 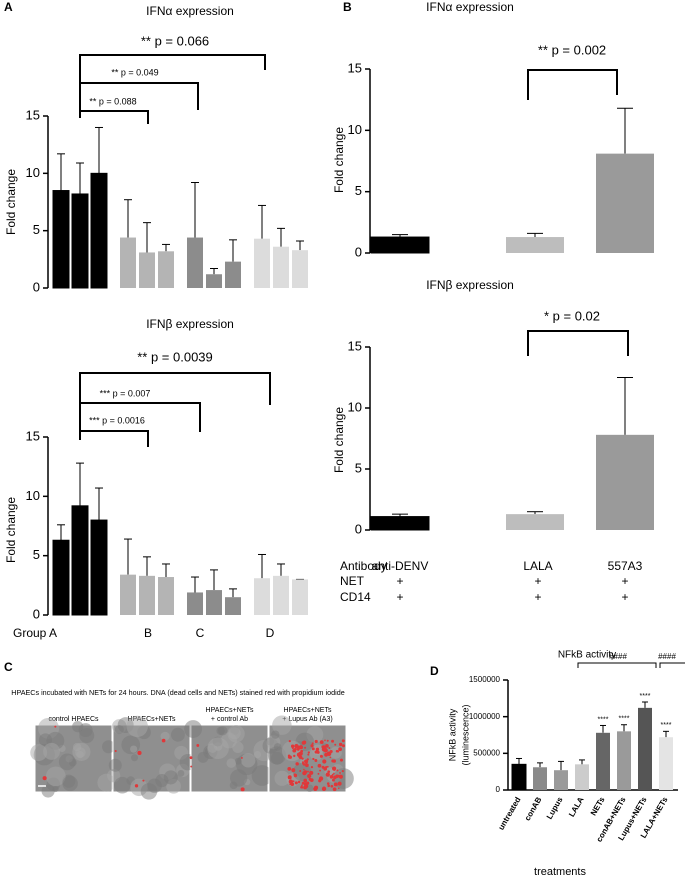 What do you see at coordinates (572, 315) in the screenshot?
I see `significance-label: * p = 0.02` at bounding box center [572, 315].